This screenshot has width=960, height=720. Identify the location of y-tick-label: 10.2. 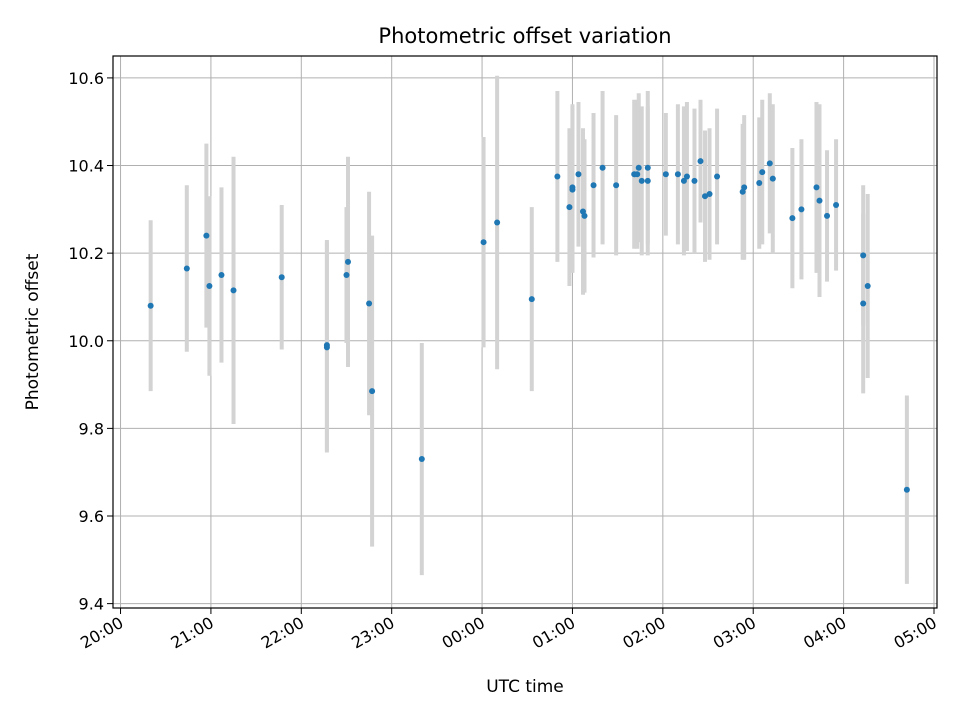
(86, 253).